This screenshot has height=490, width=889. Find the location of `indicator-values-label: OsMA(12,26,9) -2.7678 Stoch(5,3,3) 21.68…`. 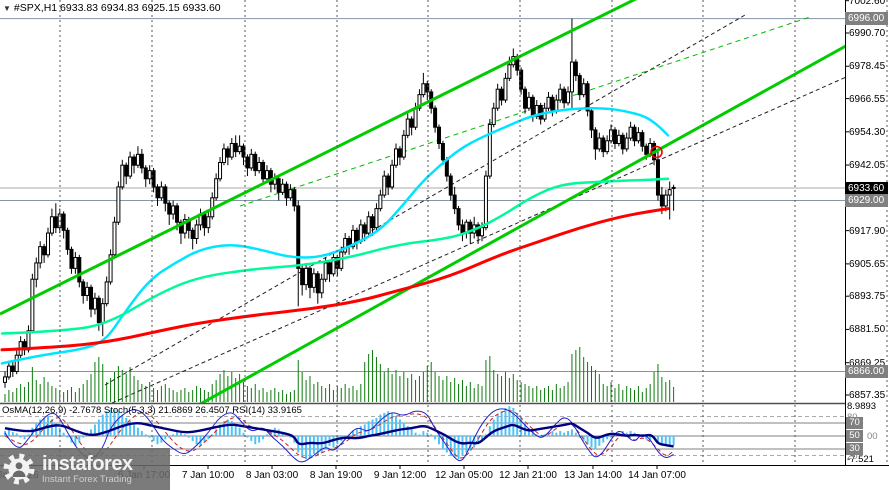

indicator-values-label: OsMA(12,26,9) -2.7678 Stoch(5,3,3) 21.68… is located at coordinates (152, 410).